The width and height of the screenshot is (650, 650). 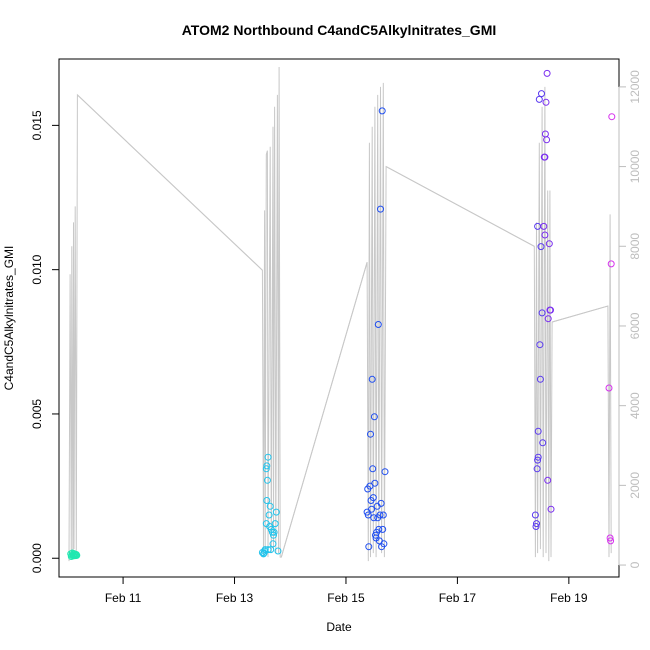 What do you see at coordinates (569, 598) in the screenshot?
I see `x-tick-label-4: Feb 19` at bounding box center [569, 598].